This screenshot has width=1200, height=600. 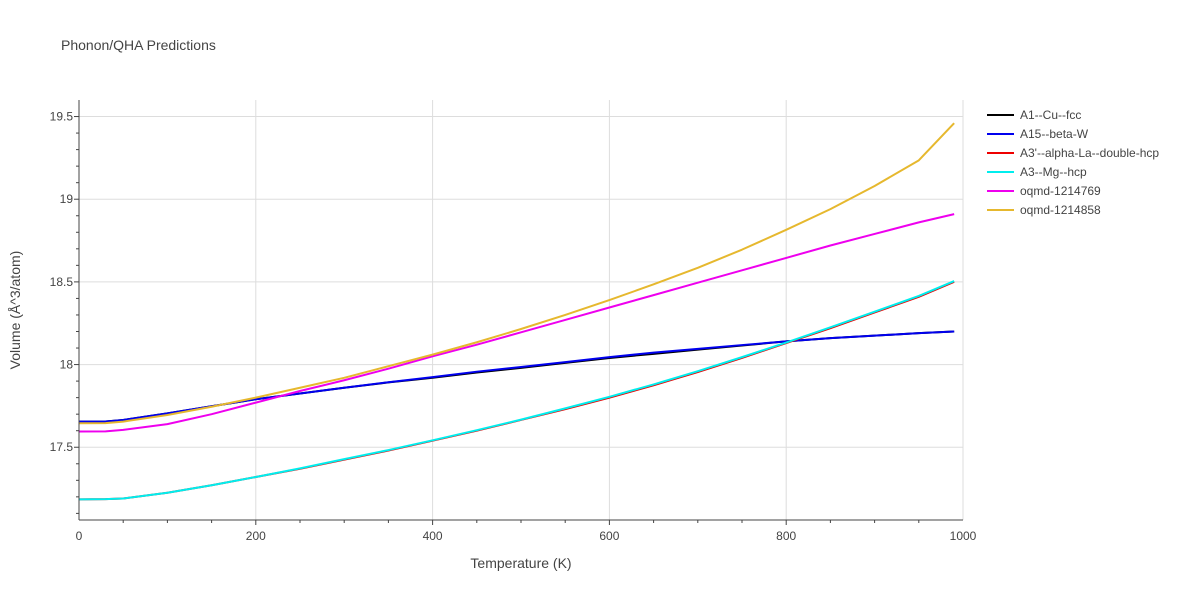 I want to click on chart-title: Phonon/QHA Predictions, so click(x=138, y=45).